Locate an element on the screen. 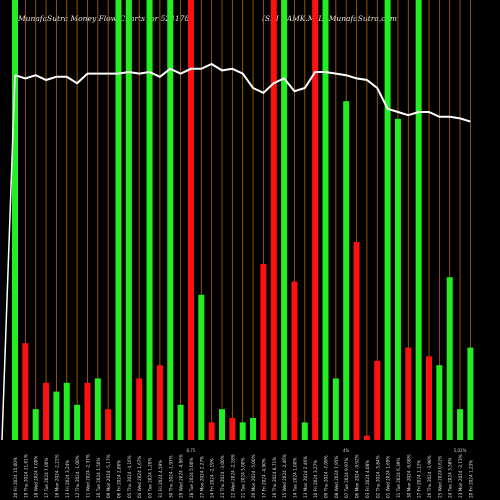 This screenshot has width=500, height=500. x-tick-label: 19 Thu 2024 21,01% is located at coordinates (25, 476).